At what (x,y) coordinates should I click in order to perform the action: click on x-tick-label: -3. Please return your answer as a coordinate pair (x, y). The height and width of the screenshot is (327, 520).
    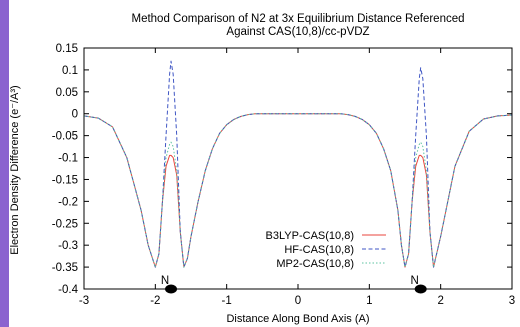
    Looking at the image, I should click on (84, 301).